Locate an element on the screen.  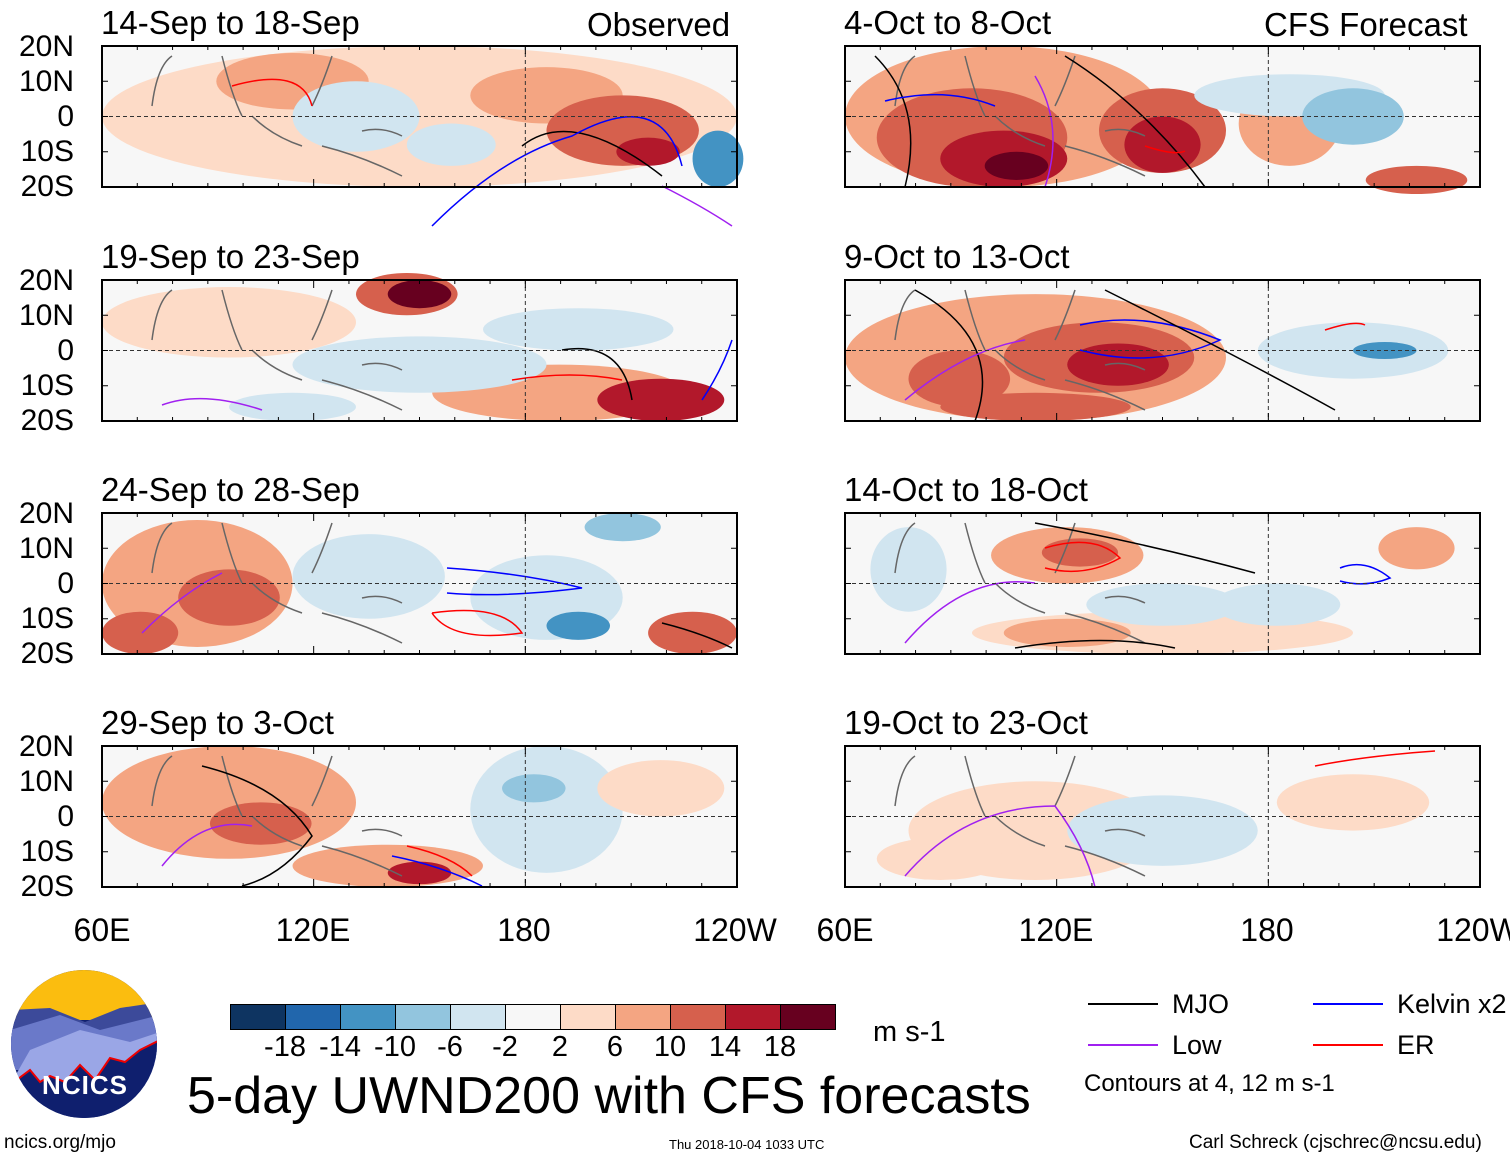
panel-title: 19-Sep to 23-Sep is located at coordinates (230, 256).